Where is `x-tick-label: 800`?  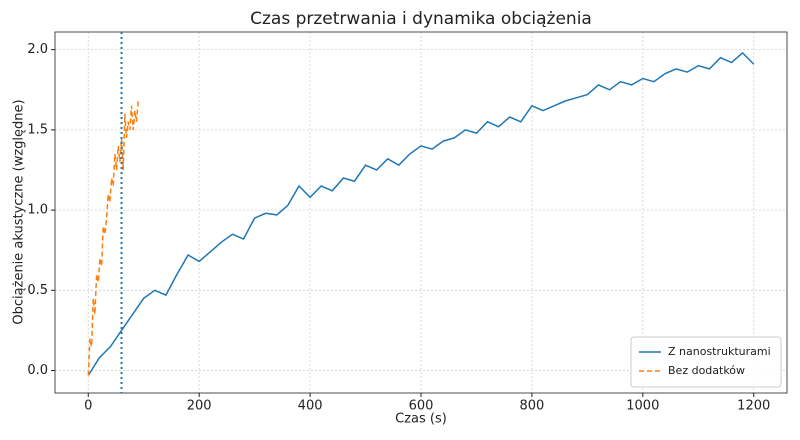 x-tick-label: 800 is located at coordinates (531, 406).